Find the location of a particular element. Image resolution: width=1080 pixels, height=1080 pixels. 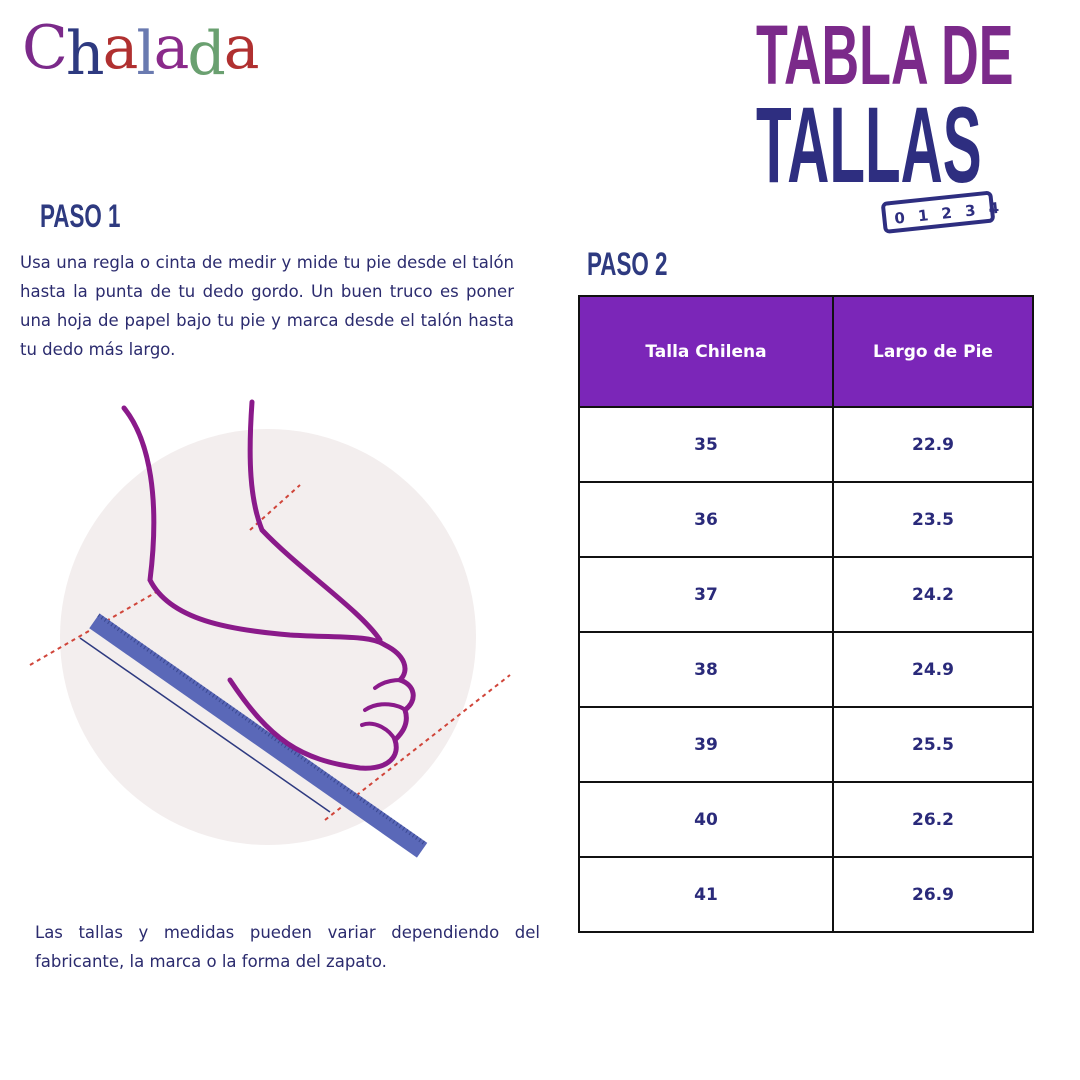

table-row: 35 22.9 is located at coordinates (806, 444).